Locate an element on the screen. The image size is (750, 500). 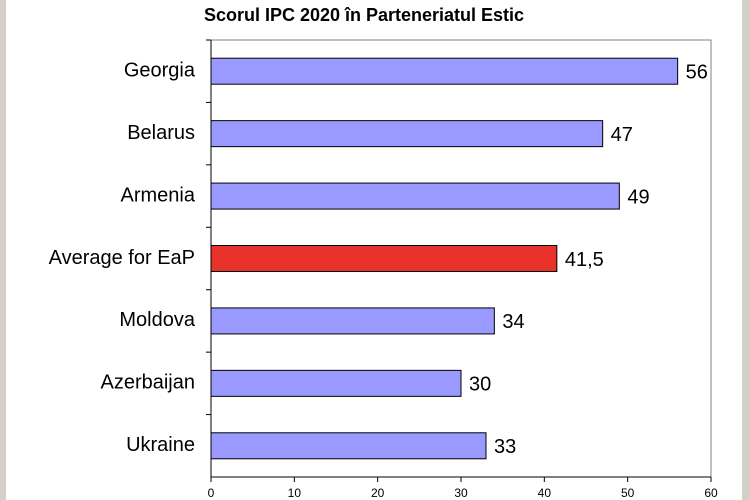
x-tick-label: 10 is located at coordinates (295, 493).